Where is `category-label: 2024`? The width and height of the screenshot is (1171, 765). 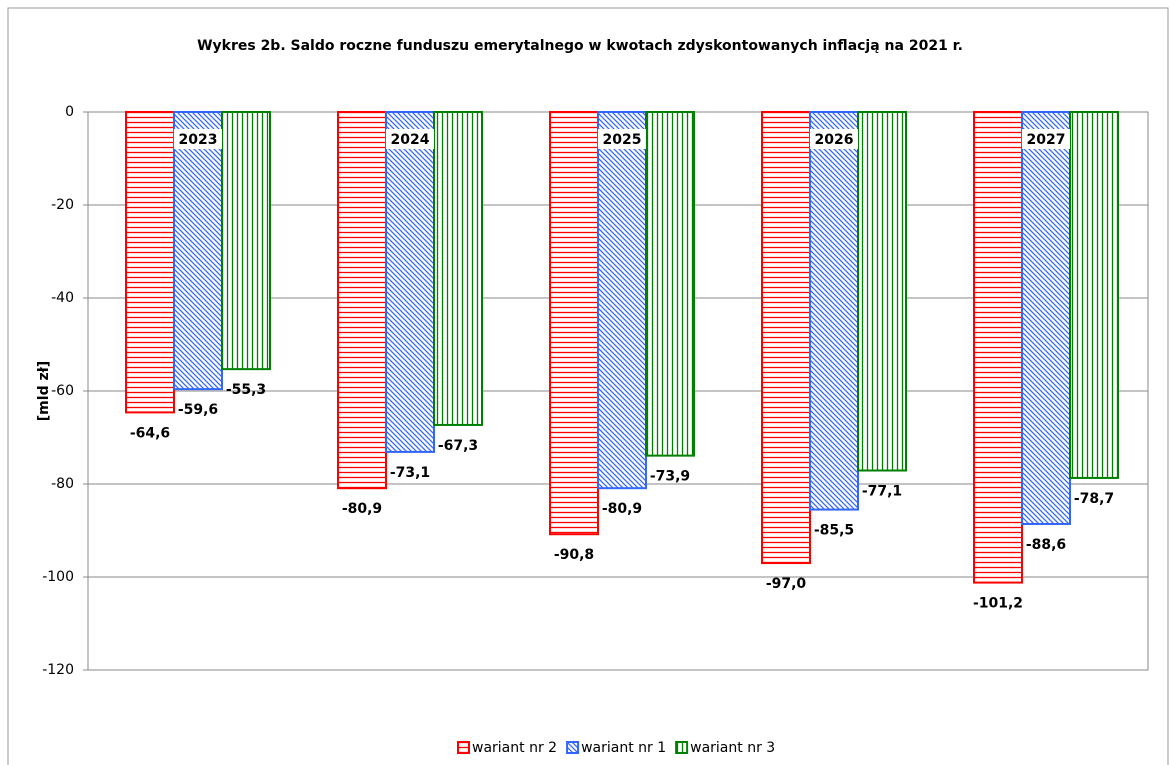 category-label: 2024 is located at coordinates (410, 140).